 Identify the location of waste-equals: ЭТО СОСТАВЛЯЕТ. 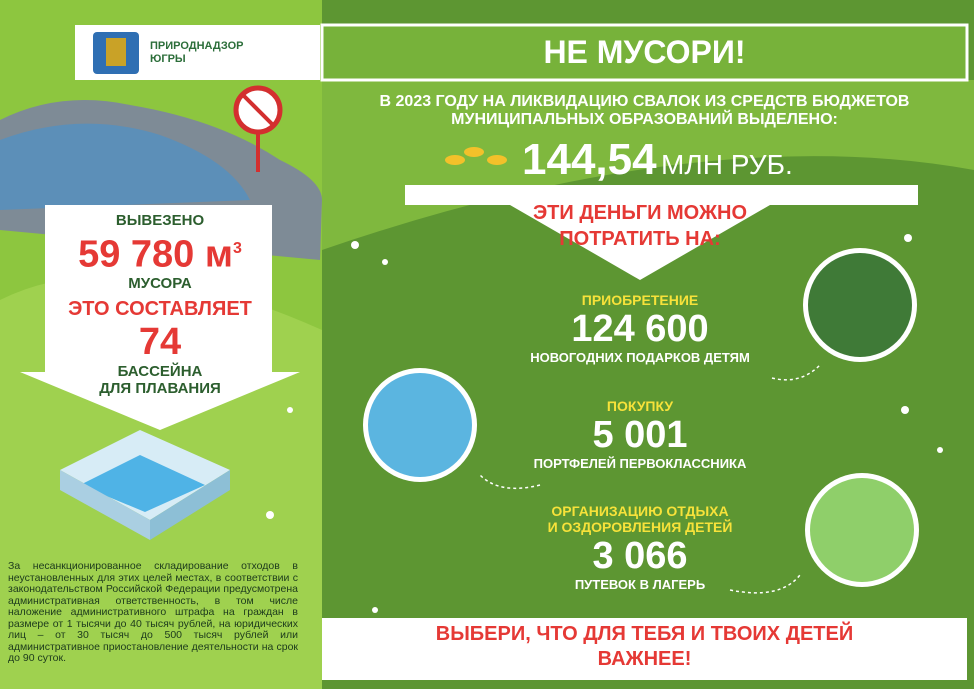
(160, 308).